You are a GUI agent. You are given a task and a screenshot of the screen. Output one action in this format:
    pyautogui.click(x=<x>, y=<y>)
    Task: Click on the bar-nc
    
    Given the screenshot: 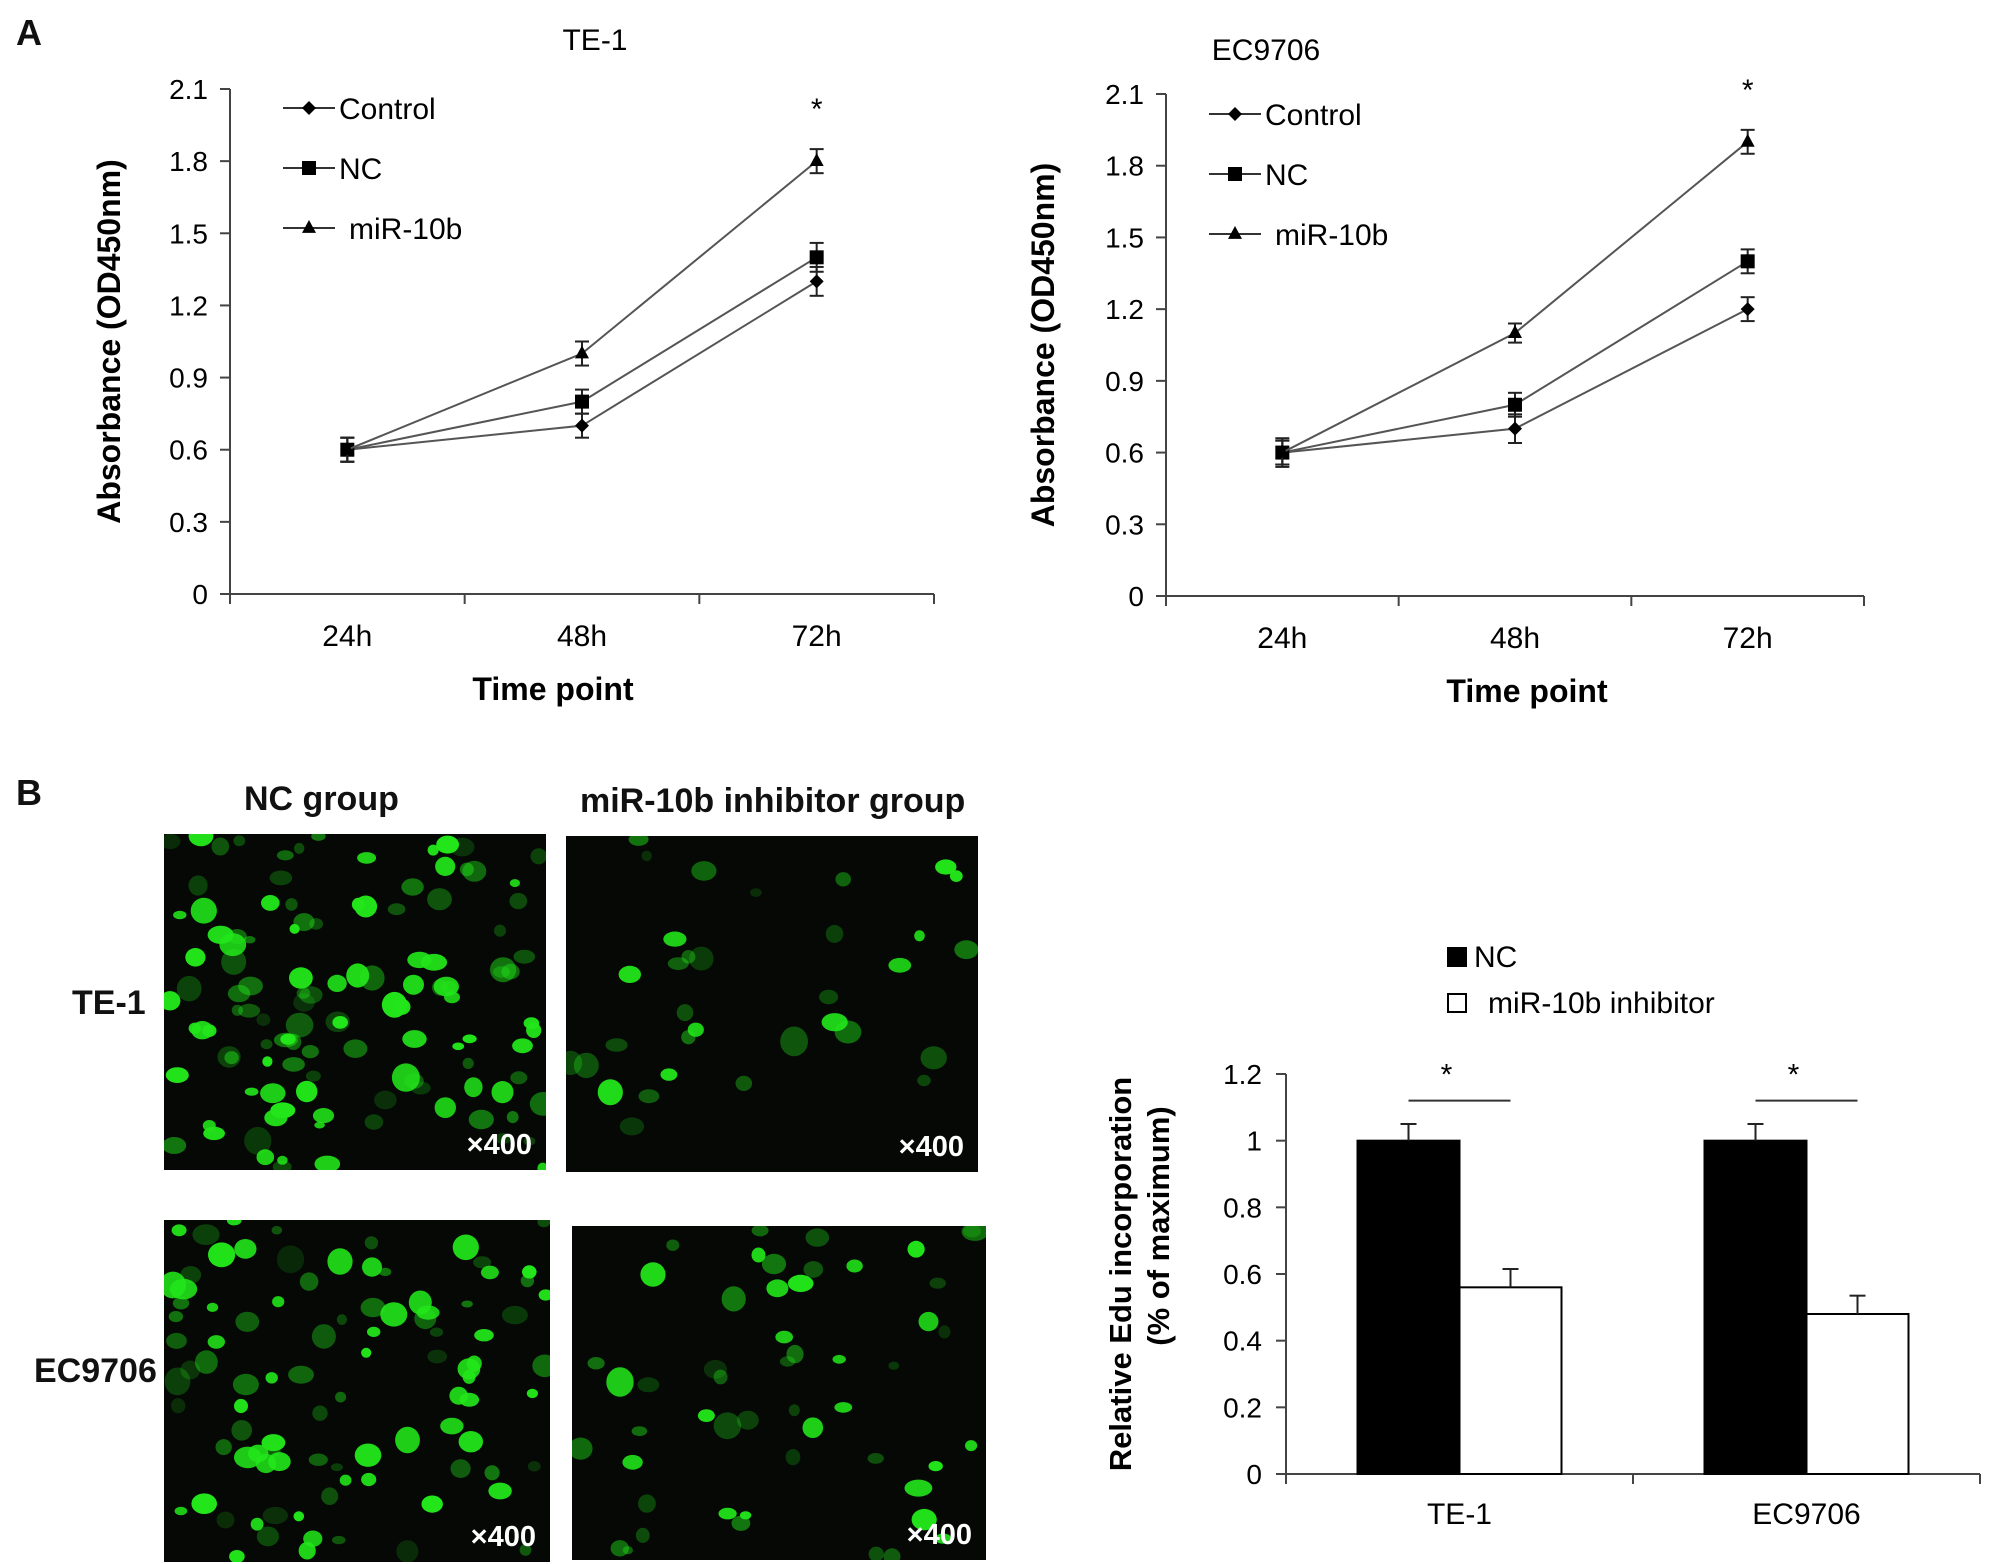 What is the action you would take?
    pyautogui.click(x=1755, y=1307)
    